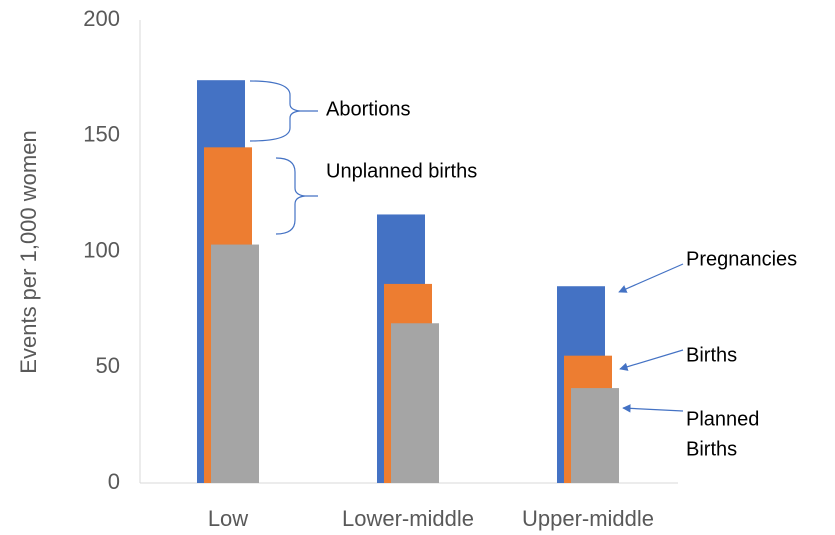 The height and width of the screenshot is (535, 835). What do you see at coordinates (588, 518) in the screenshot?
I see `x-tick-label: Upper-middle` at bounding box center [588, 518].